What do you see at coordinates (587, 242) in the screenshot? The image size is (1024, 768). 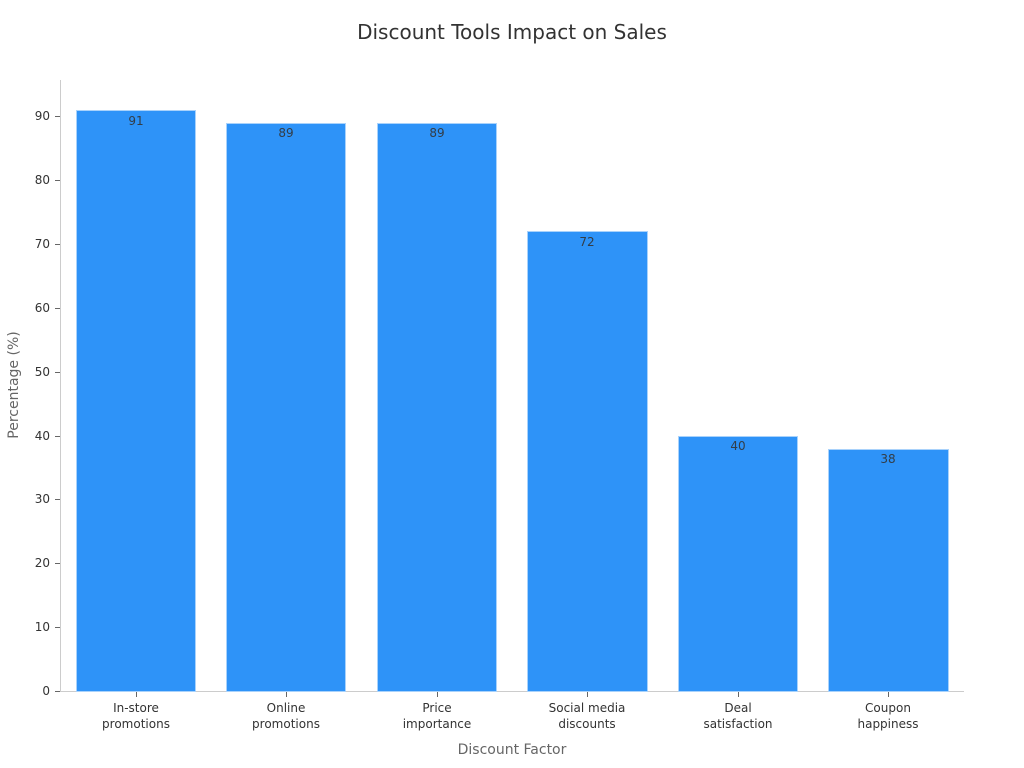 I see `bar-value-label: 72` at bounding box center [587, 242].